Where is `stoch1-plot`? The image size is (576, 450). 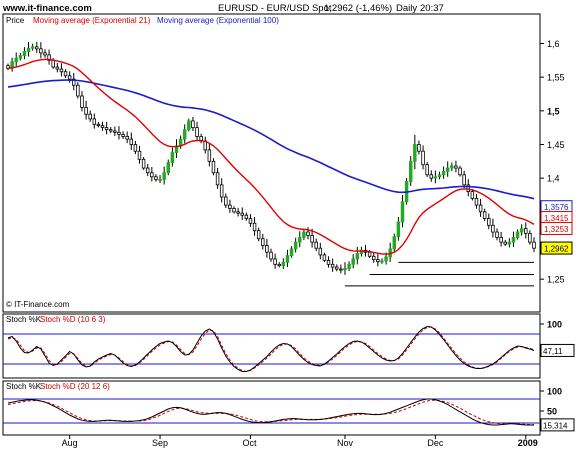 stoch1-plot is located at coordinates (271, 349).